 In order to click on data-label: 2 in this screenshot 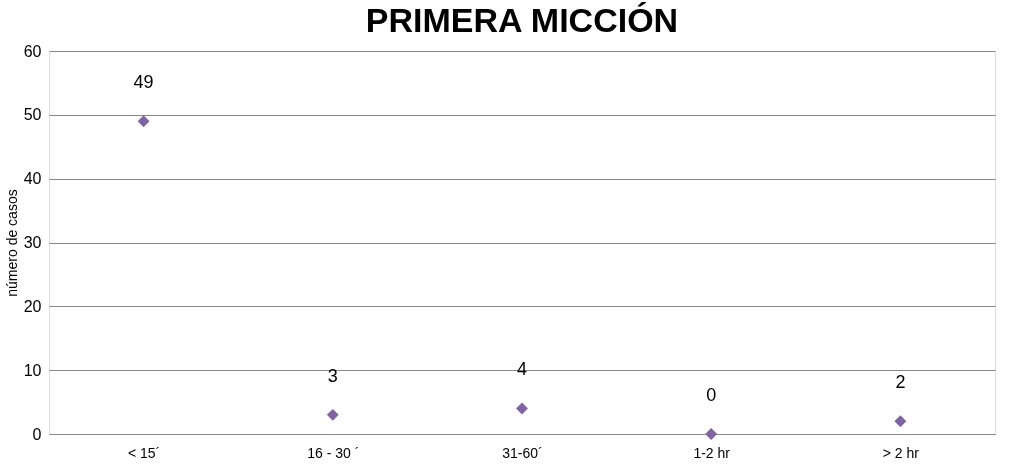, I will do `click(900, 382)`.